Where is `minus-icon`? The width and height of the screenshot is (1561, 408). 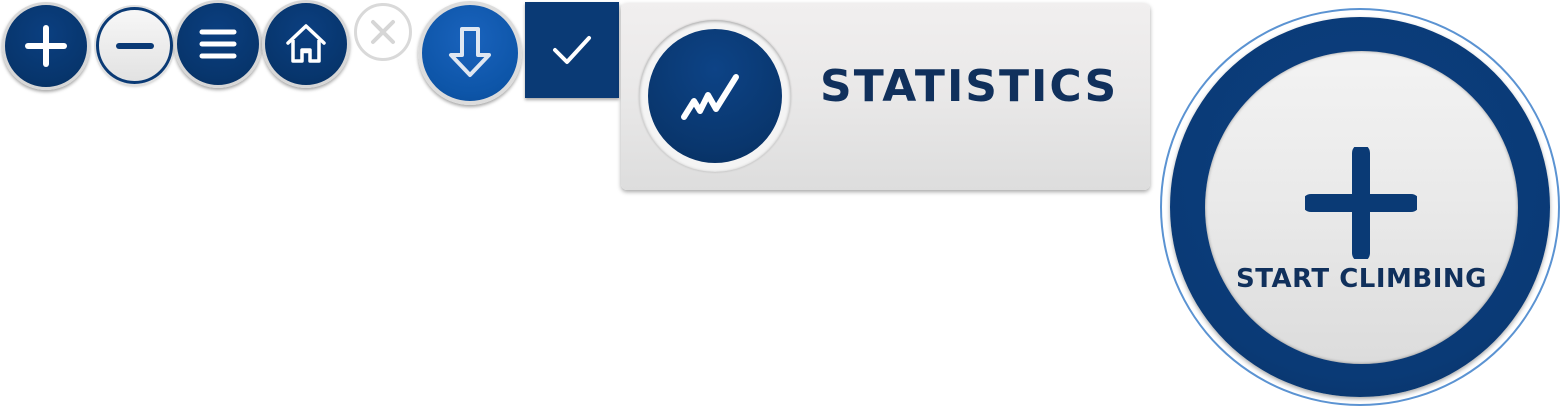 minus-icon is located at coordinates (134, 45).